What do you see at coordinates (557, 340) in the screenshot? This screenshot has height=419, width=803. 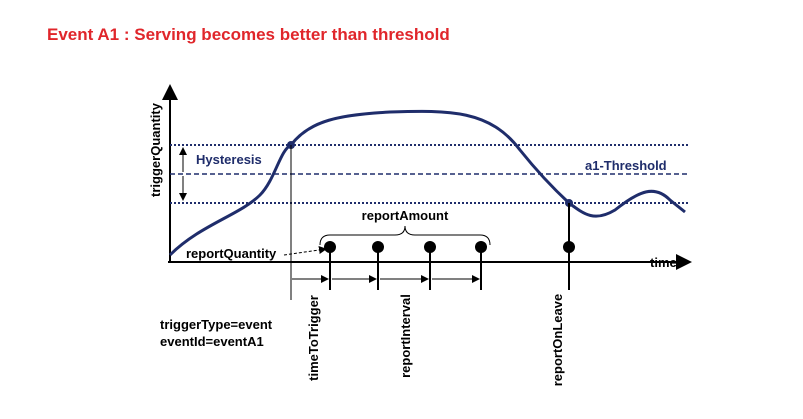 I see `report-on-leave-label: reportOnLeave` at bounding box center [557, 340].